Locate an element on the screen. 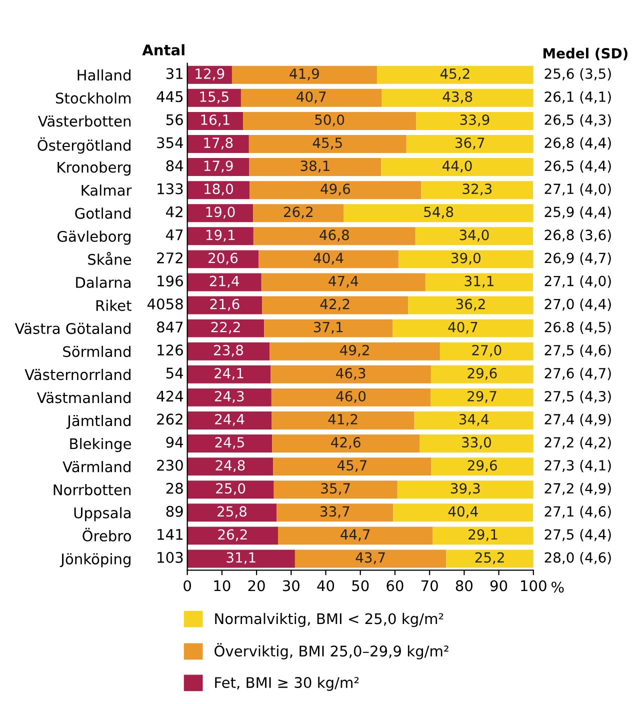  data-label: 17,8 is located at coordinates (218, 144).